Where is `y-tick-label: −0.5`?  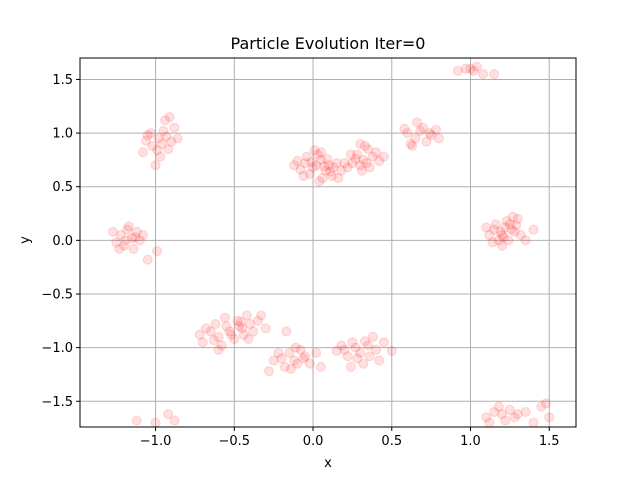 y-tick-label: −0.5 is located at coordinates (57, 294).